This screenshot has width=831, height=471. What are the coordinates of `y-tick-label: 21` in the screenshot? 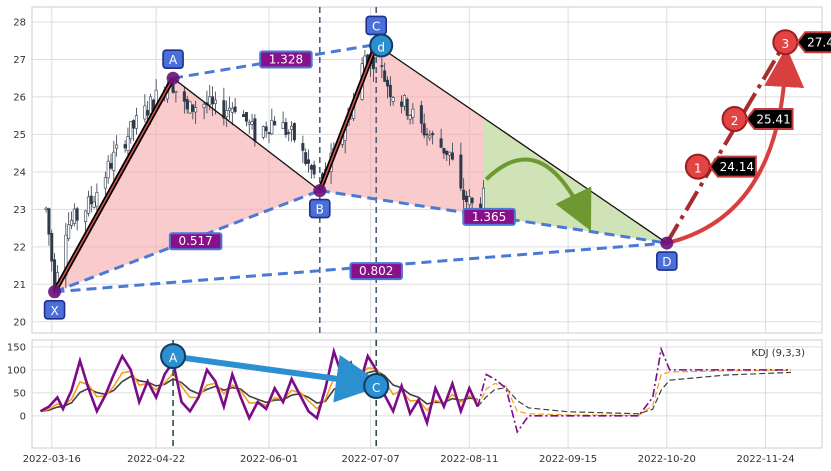 It's located at (19, 285).